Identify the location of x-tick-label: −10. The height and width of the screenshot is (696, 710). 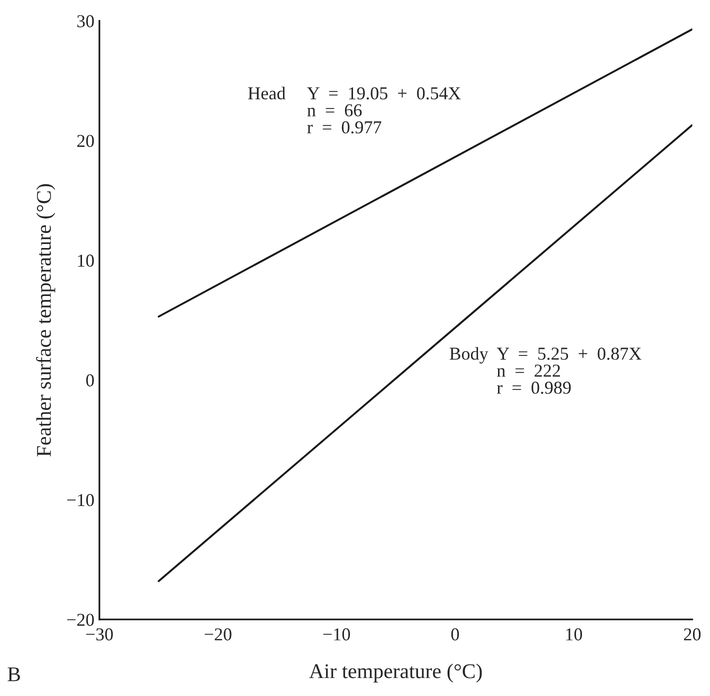
(336, 634).